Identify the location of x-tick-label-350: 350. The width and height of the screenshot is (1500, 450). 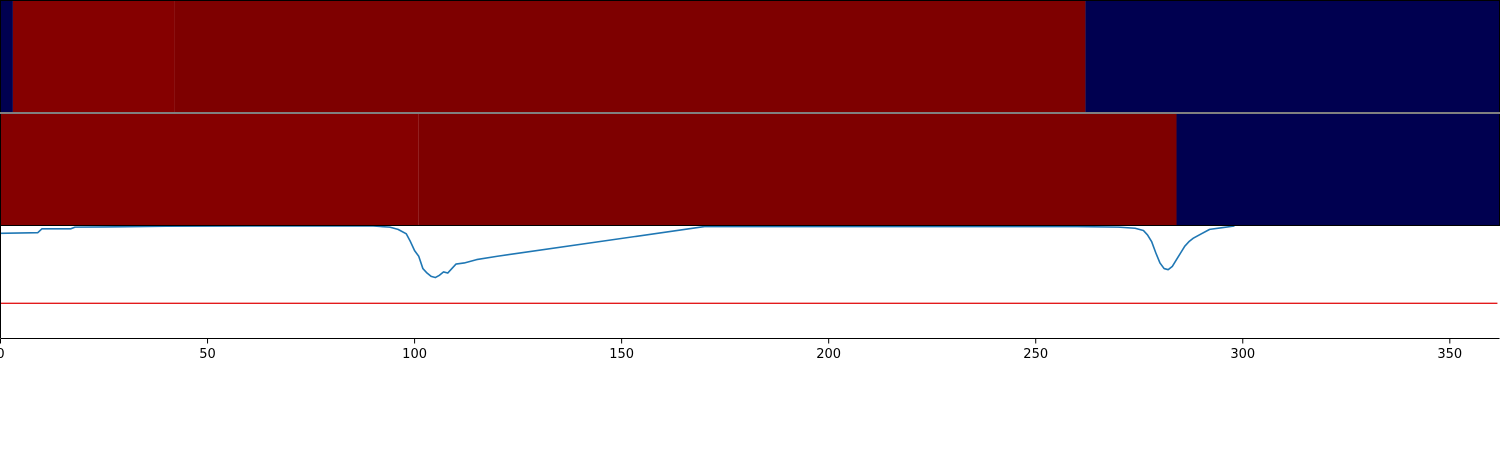
(1449, 354).